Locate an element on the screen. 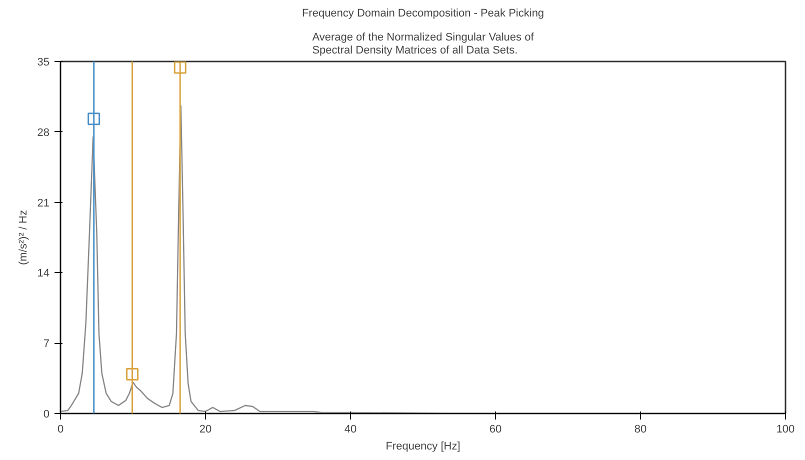 The height and width of the screenshot is (460, 805). x-tick-label: 0 is located at coordinates (60, 430).